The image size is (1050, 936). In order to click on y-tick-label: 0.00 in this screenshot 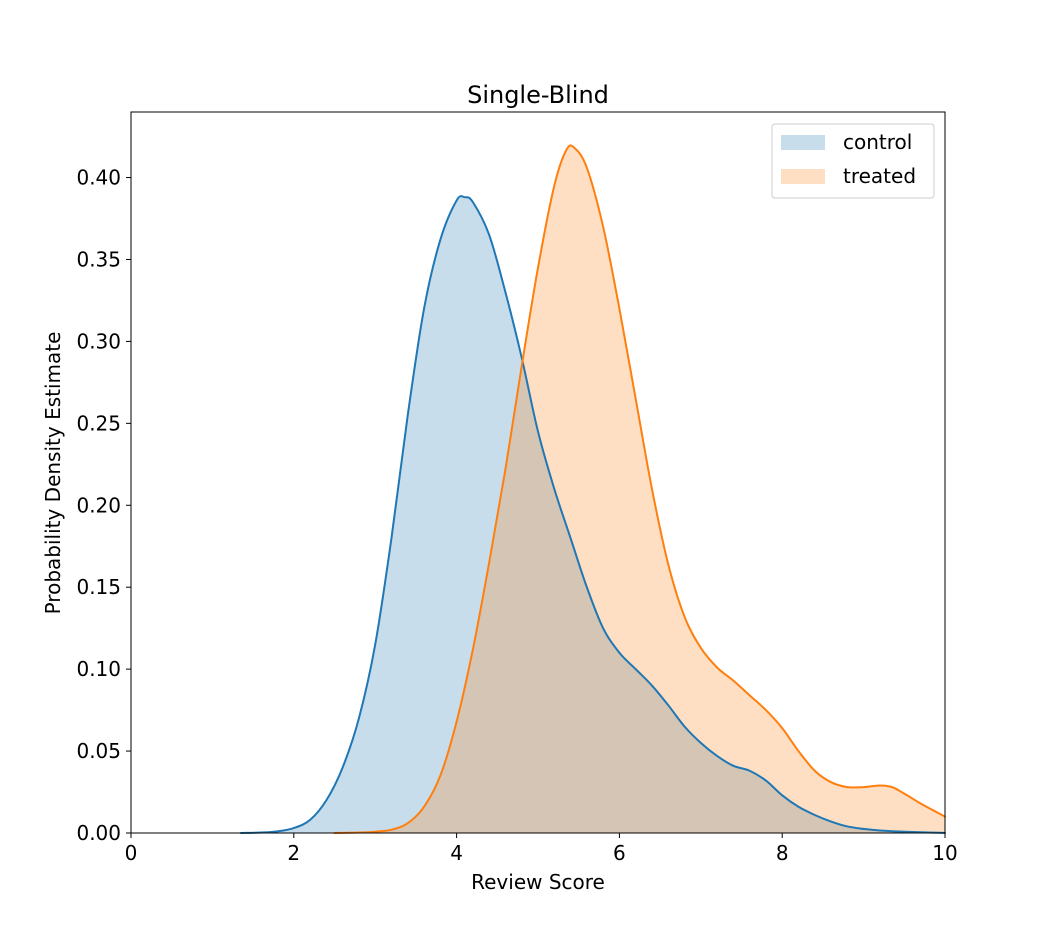, I will do `click(98, 833)`.